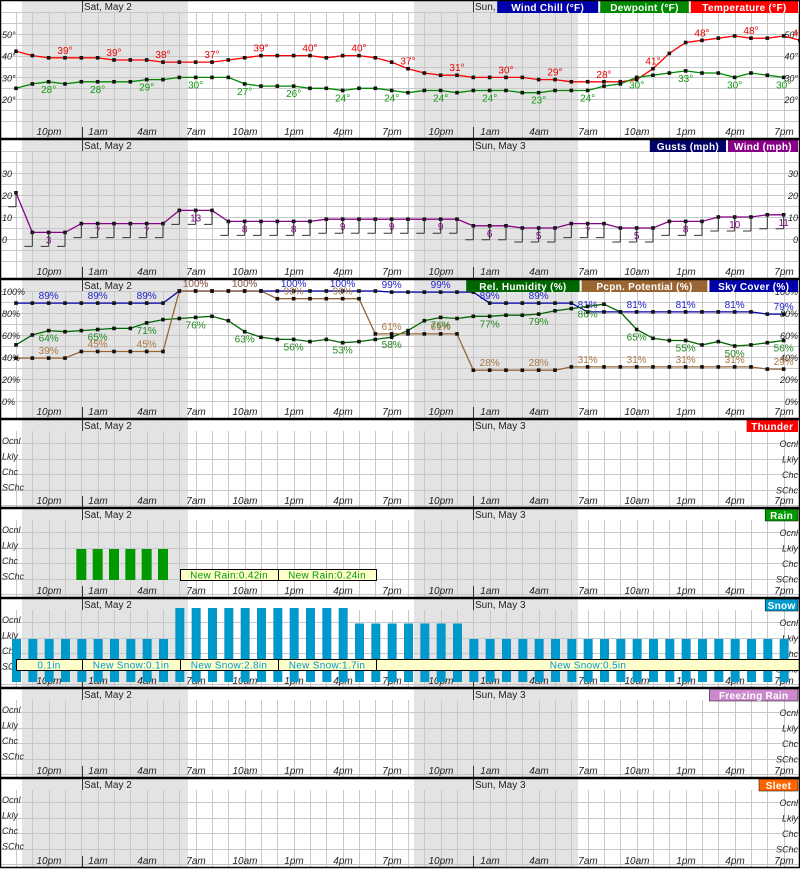  I want to click on value-label: 53%, so click(343, 351).